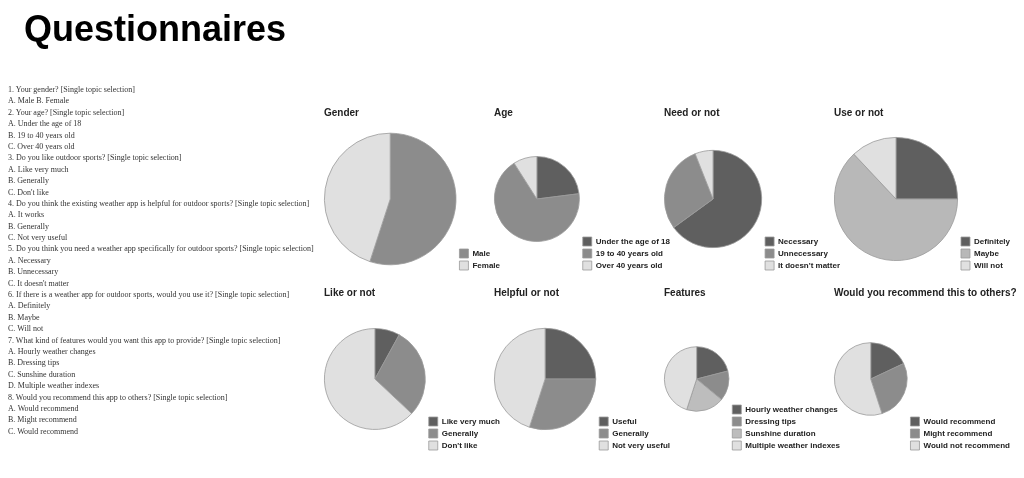 The image size is (1024, 478). What do you see at coordinates (959, 421) in the screenshot?
I see `legend-label: Would recommend` at bounding box center [959, 421].